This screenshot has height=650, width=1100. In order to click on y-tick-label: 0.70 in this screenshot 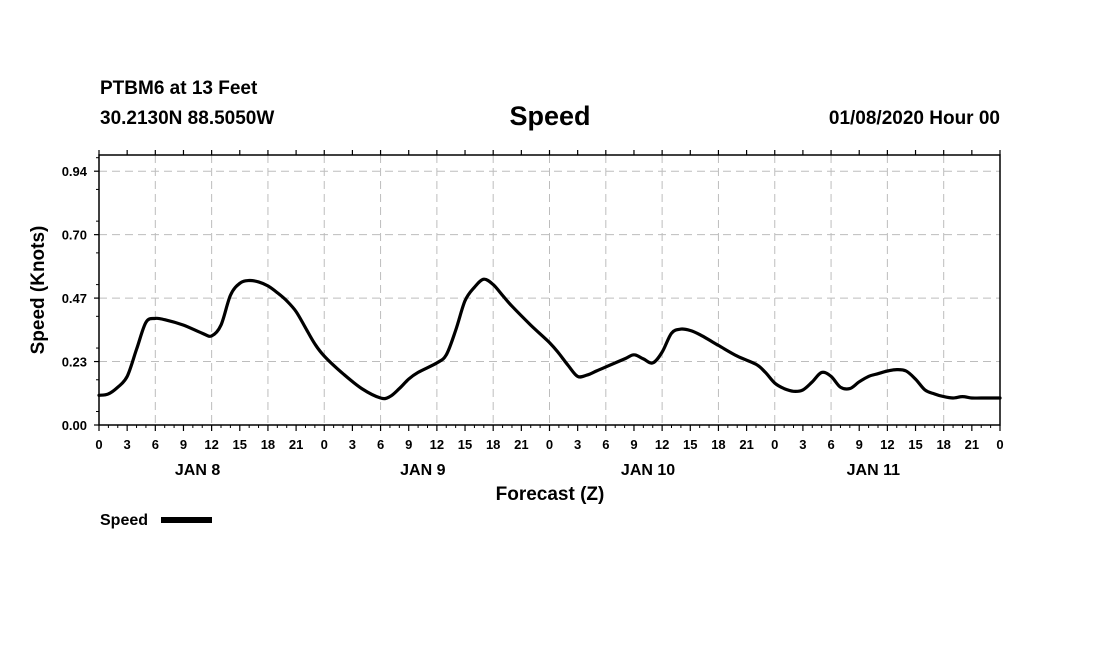, I will do `click(74, 235)`.